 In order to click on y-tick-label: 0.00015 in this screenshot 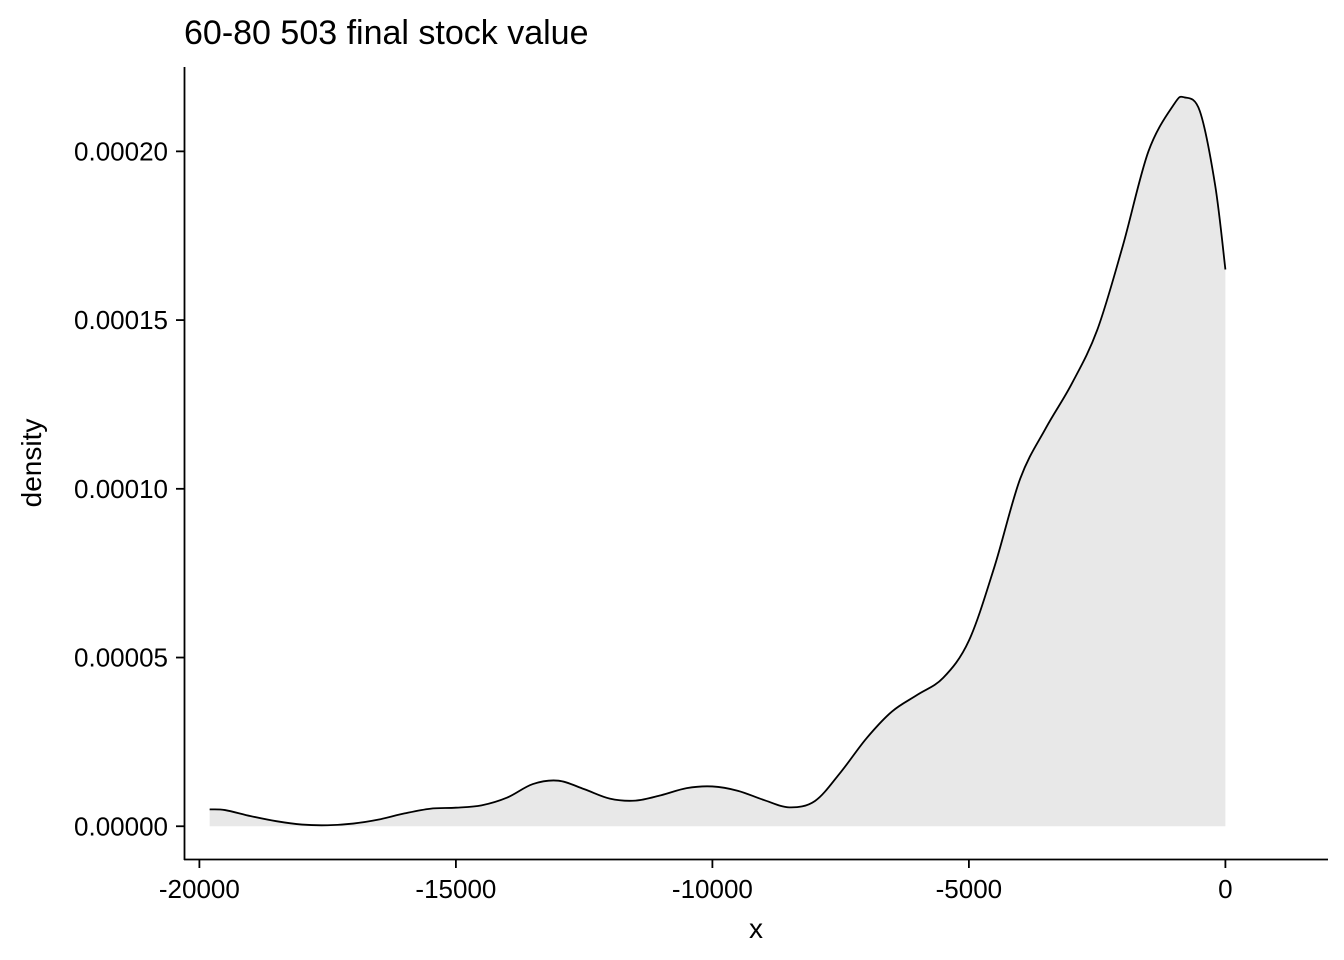, I will do `click(121, 320)`.